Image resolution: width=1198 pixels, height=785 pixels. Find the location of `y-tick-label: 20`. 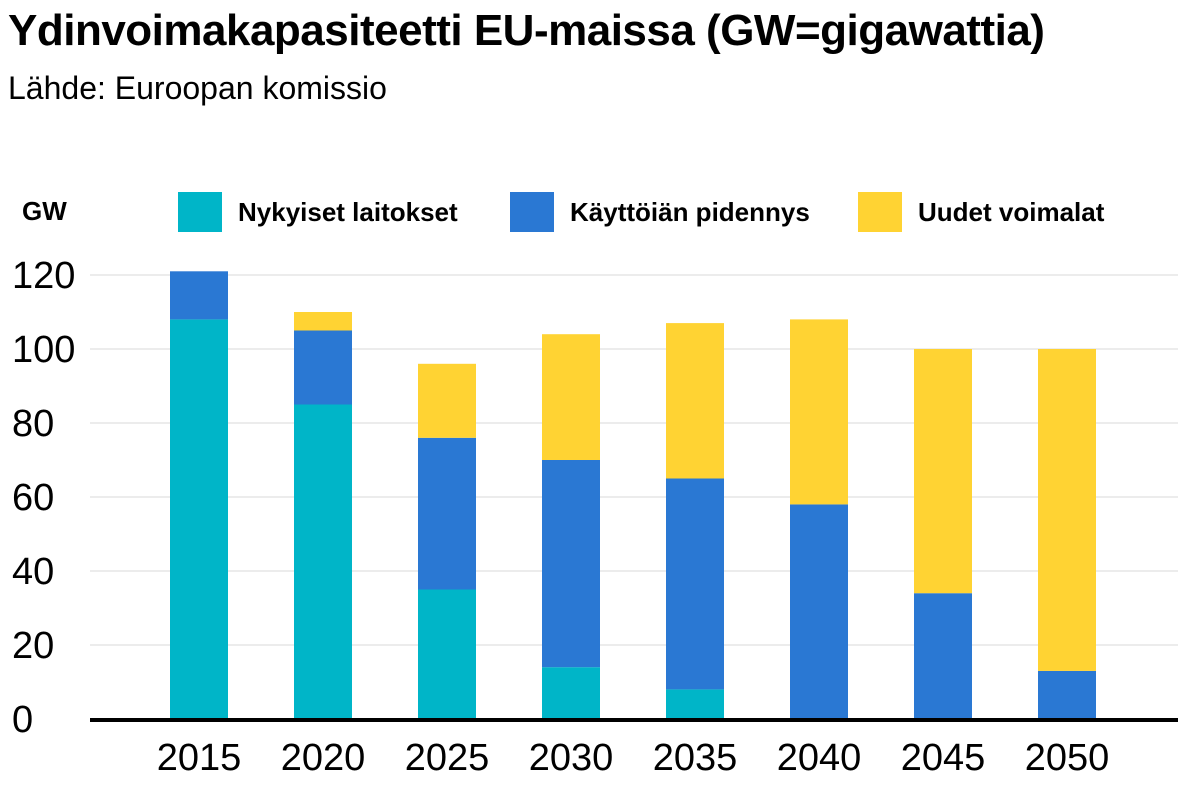

y-tick-label: 20 is located at coordinates (33, 646).